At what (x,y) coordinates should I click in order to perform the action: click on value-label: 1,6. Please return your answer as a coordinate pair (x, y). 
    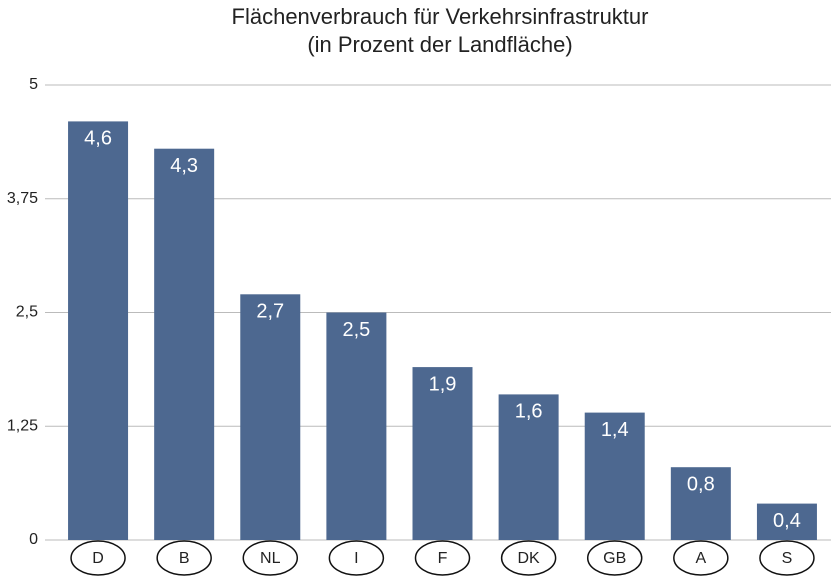
    Looking at the image, I should click on (529, 412).